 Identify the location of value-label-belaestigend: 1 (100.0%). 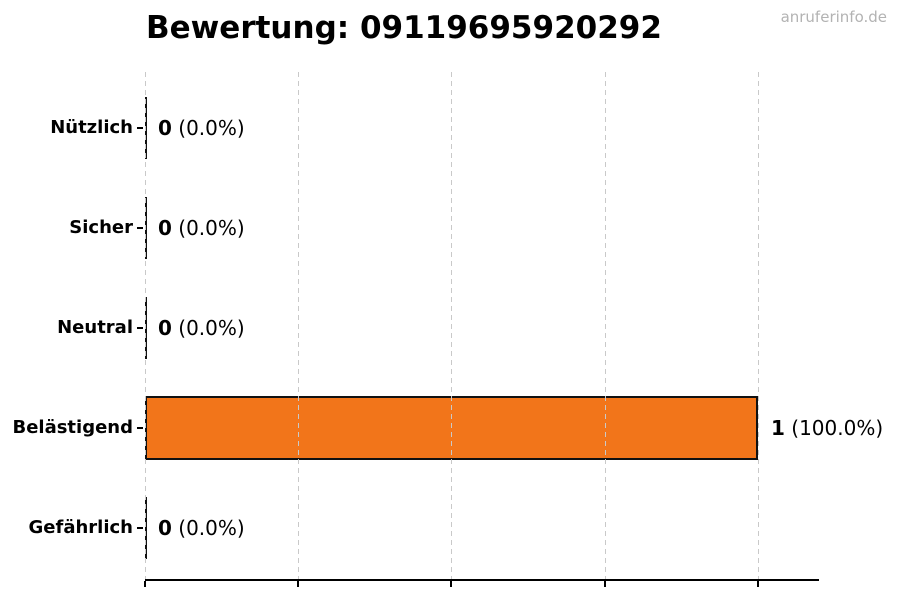
(827, 428).